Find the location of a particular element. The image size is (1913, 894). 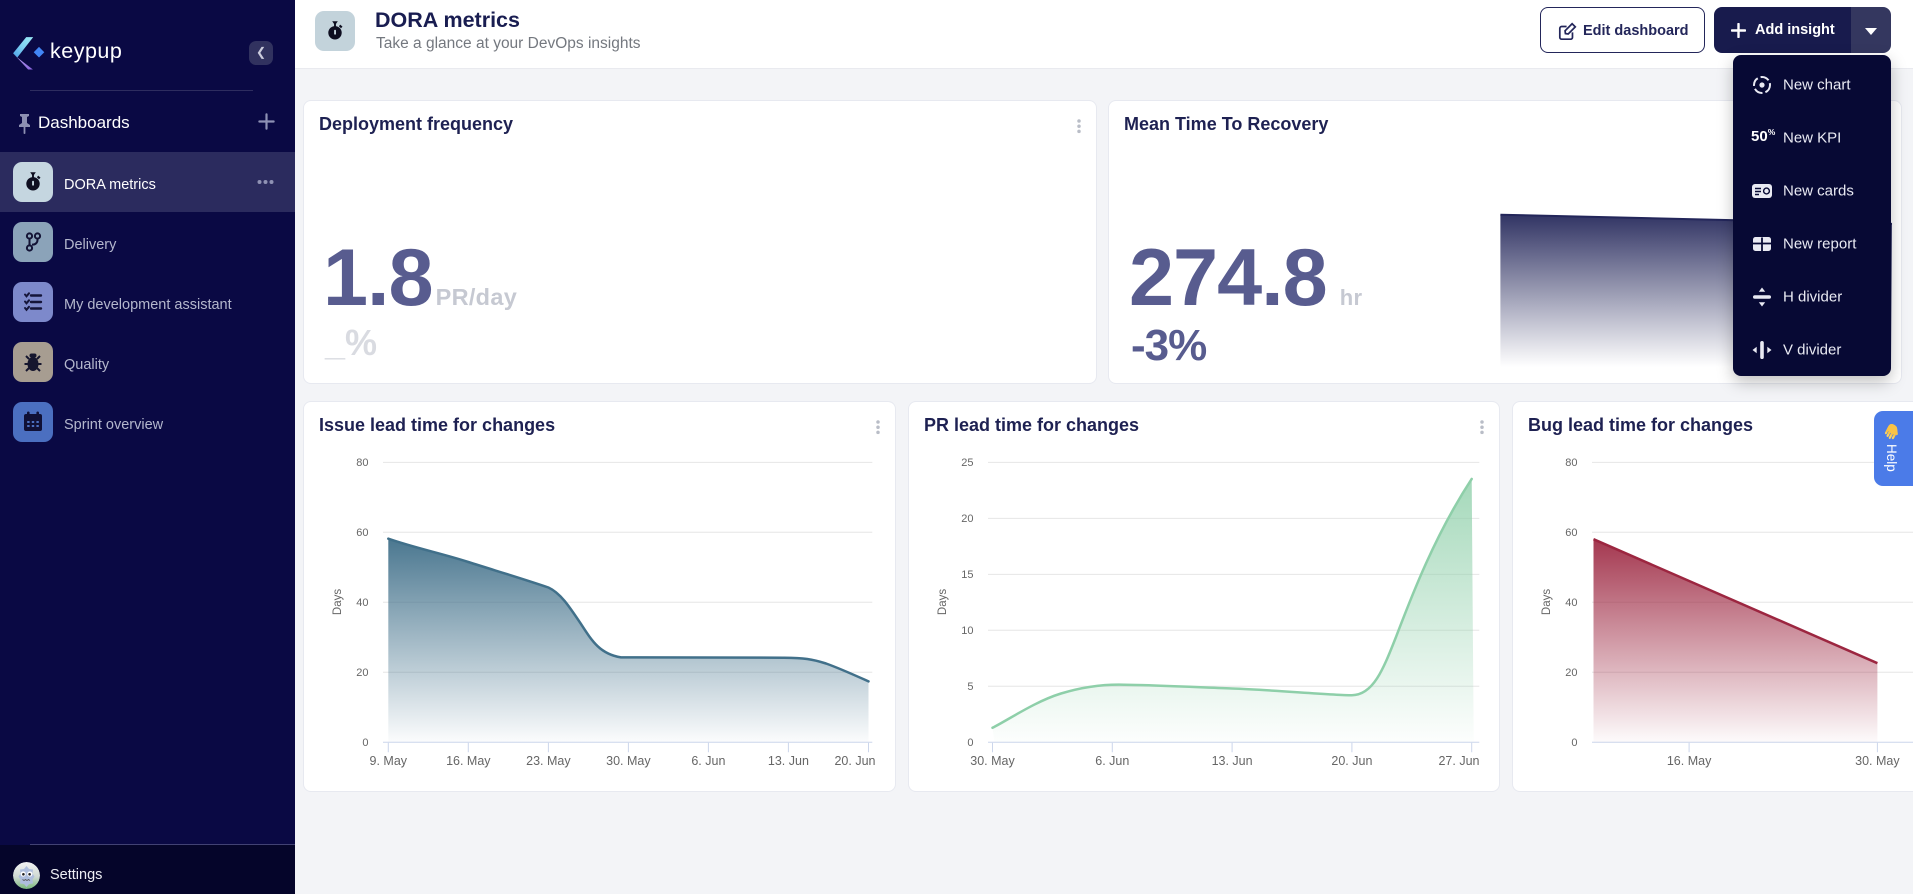

svg-text: 15 is located at coordinates (967, 575).